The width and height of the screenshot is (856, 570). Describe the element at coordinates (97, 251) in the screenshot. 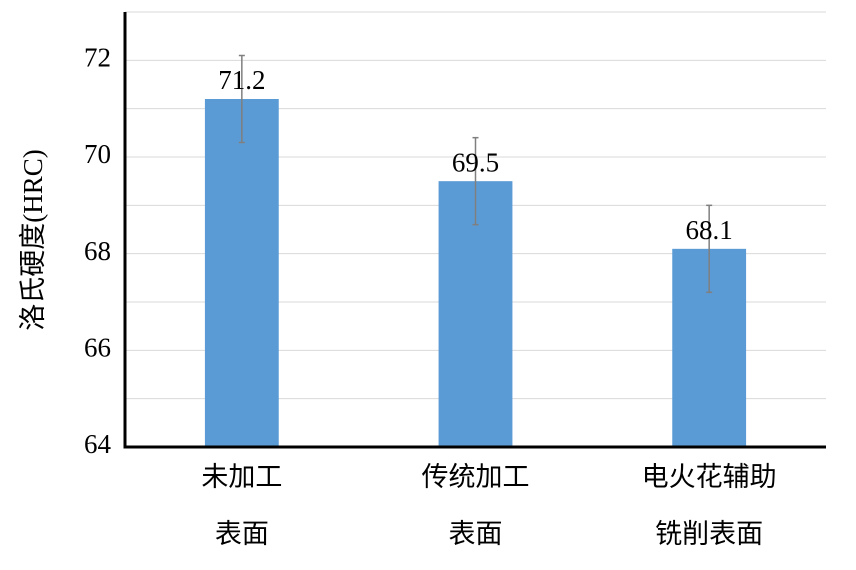

I see `y-tick-label: 68` at that location.